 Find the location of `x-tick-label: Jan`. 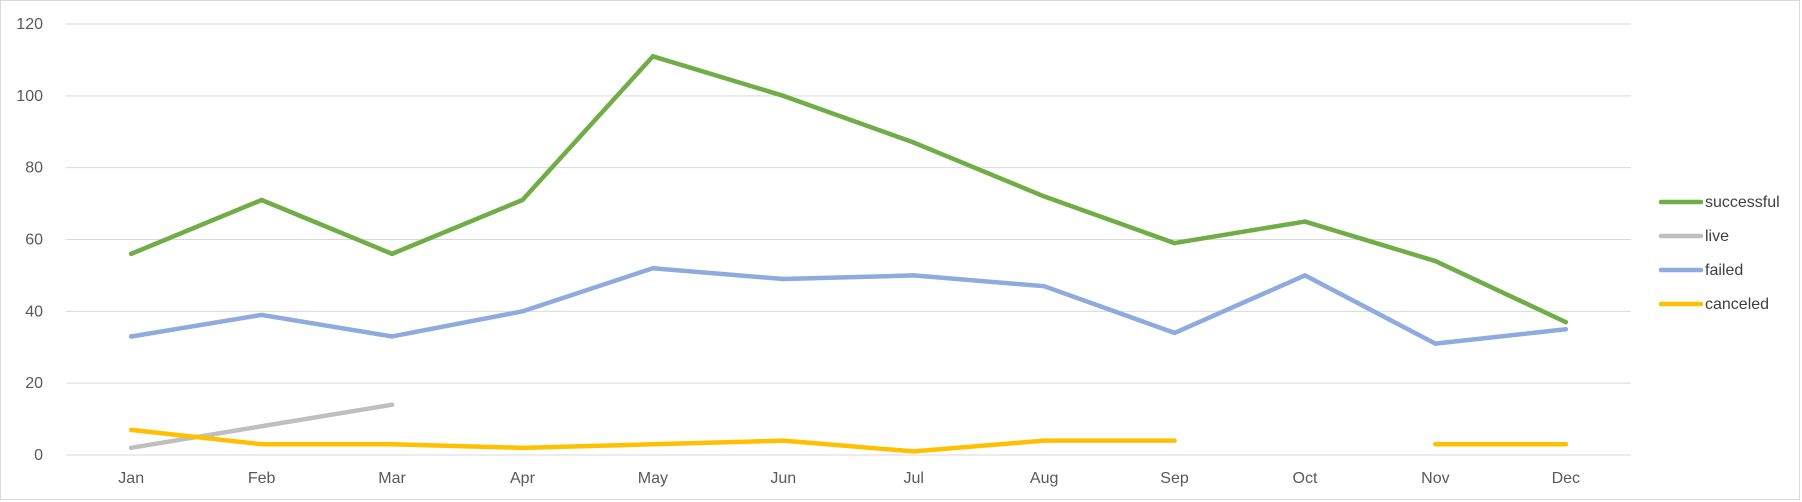

x-tick-label: Jan is located at coordinates (131, 478).